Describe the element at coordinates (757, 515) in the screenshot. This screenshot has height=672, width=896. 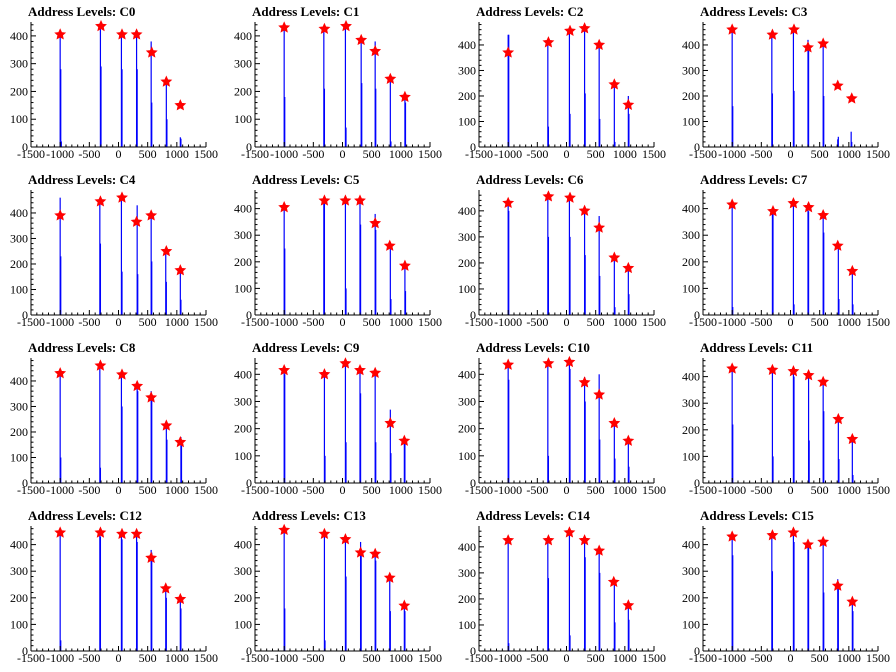
I see `chart-title: Address Levels: C15` at that location.